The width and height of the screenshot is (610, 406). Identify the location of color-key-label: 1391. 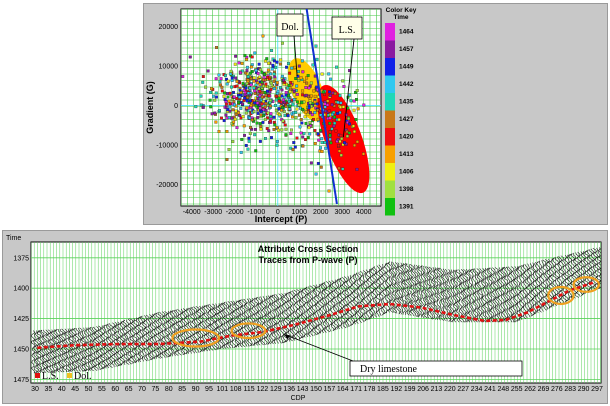
(406, 207).